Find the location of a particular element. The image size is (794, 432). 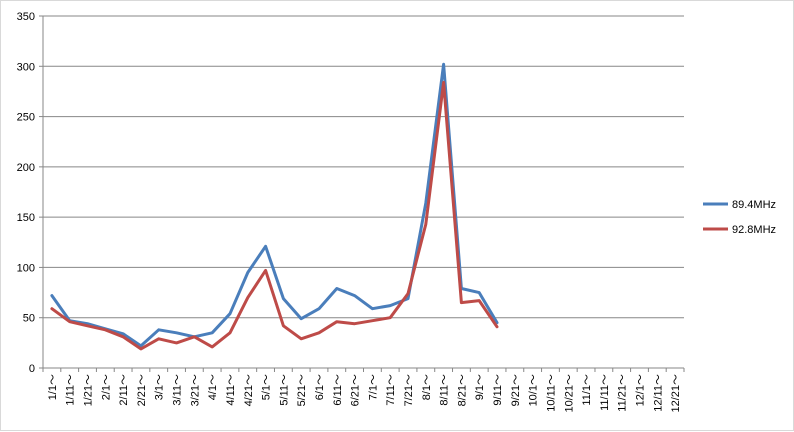

x-tick-label: 11/21～ is located at coordinates (623, 393).